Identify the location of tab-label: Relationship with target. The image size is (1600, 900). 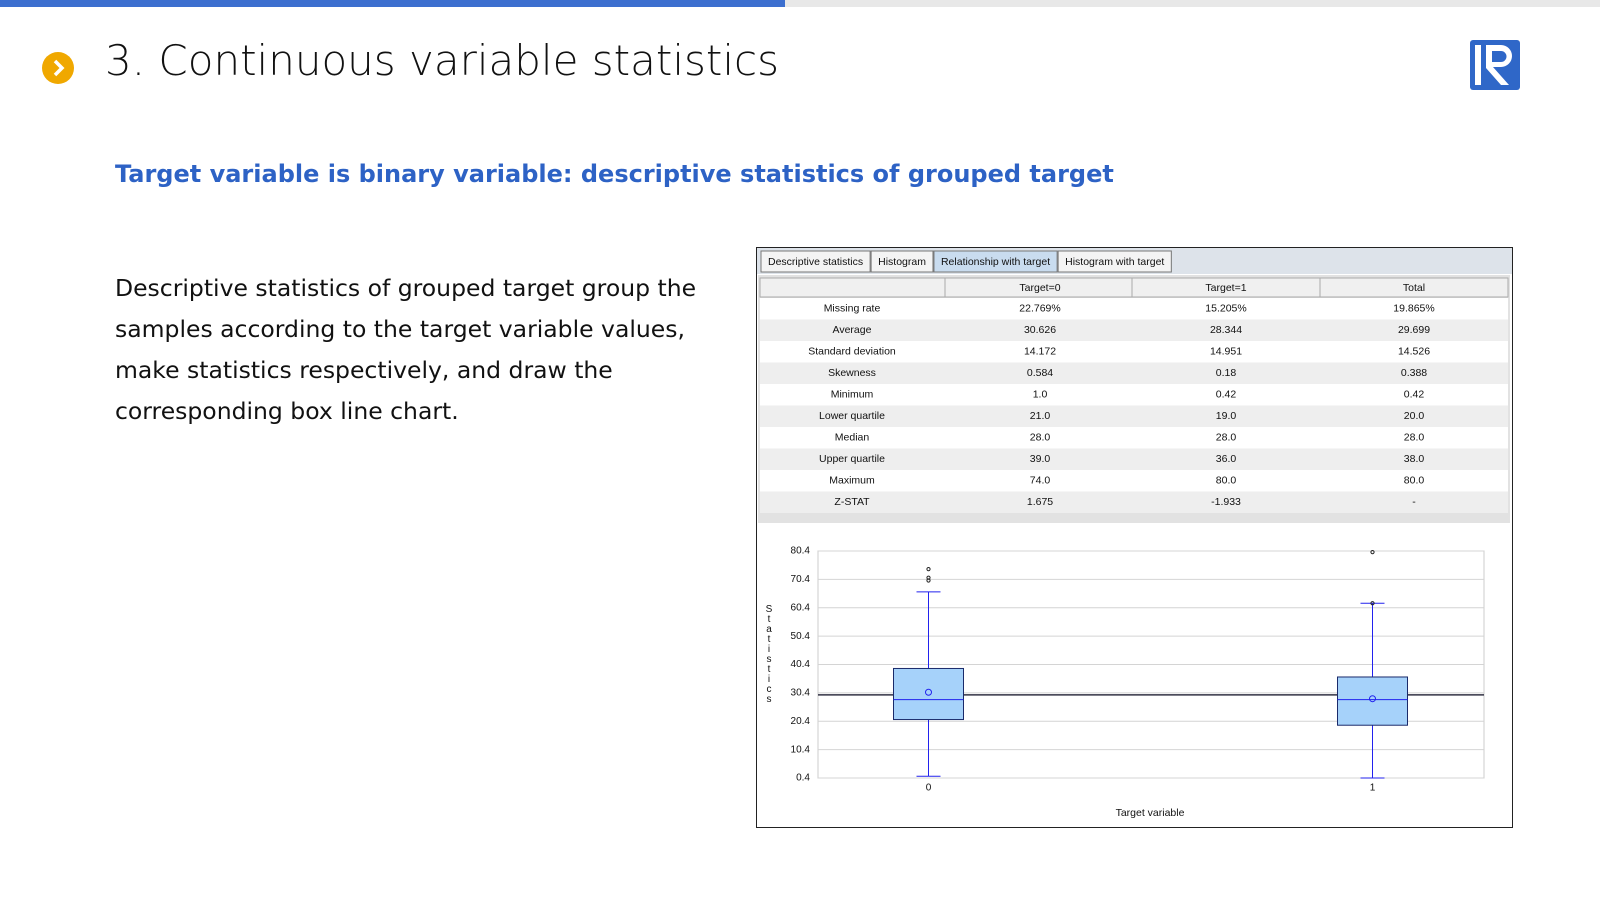
(995, 262).